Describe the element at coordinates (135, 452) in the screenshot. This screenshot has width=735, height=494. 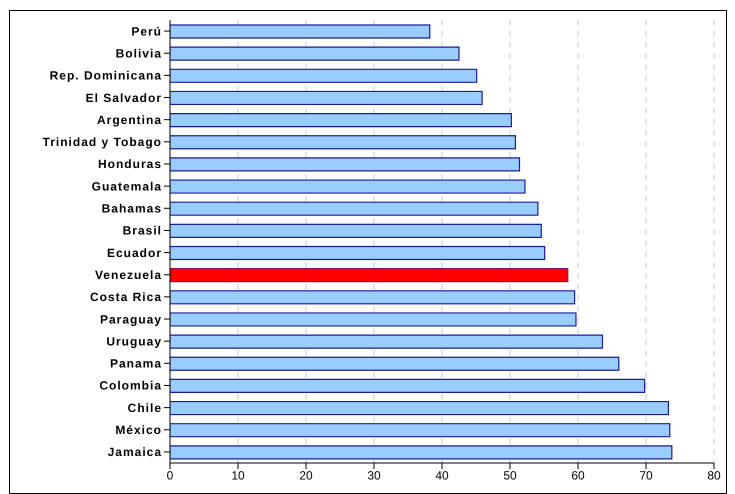
I see `y-tick-label: Jamaica` at that location.